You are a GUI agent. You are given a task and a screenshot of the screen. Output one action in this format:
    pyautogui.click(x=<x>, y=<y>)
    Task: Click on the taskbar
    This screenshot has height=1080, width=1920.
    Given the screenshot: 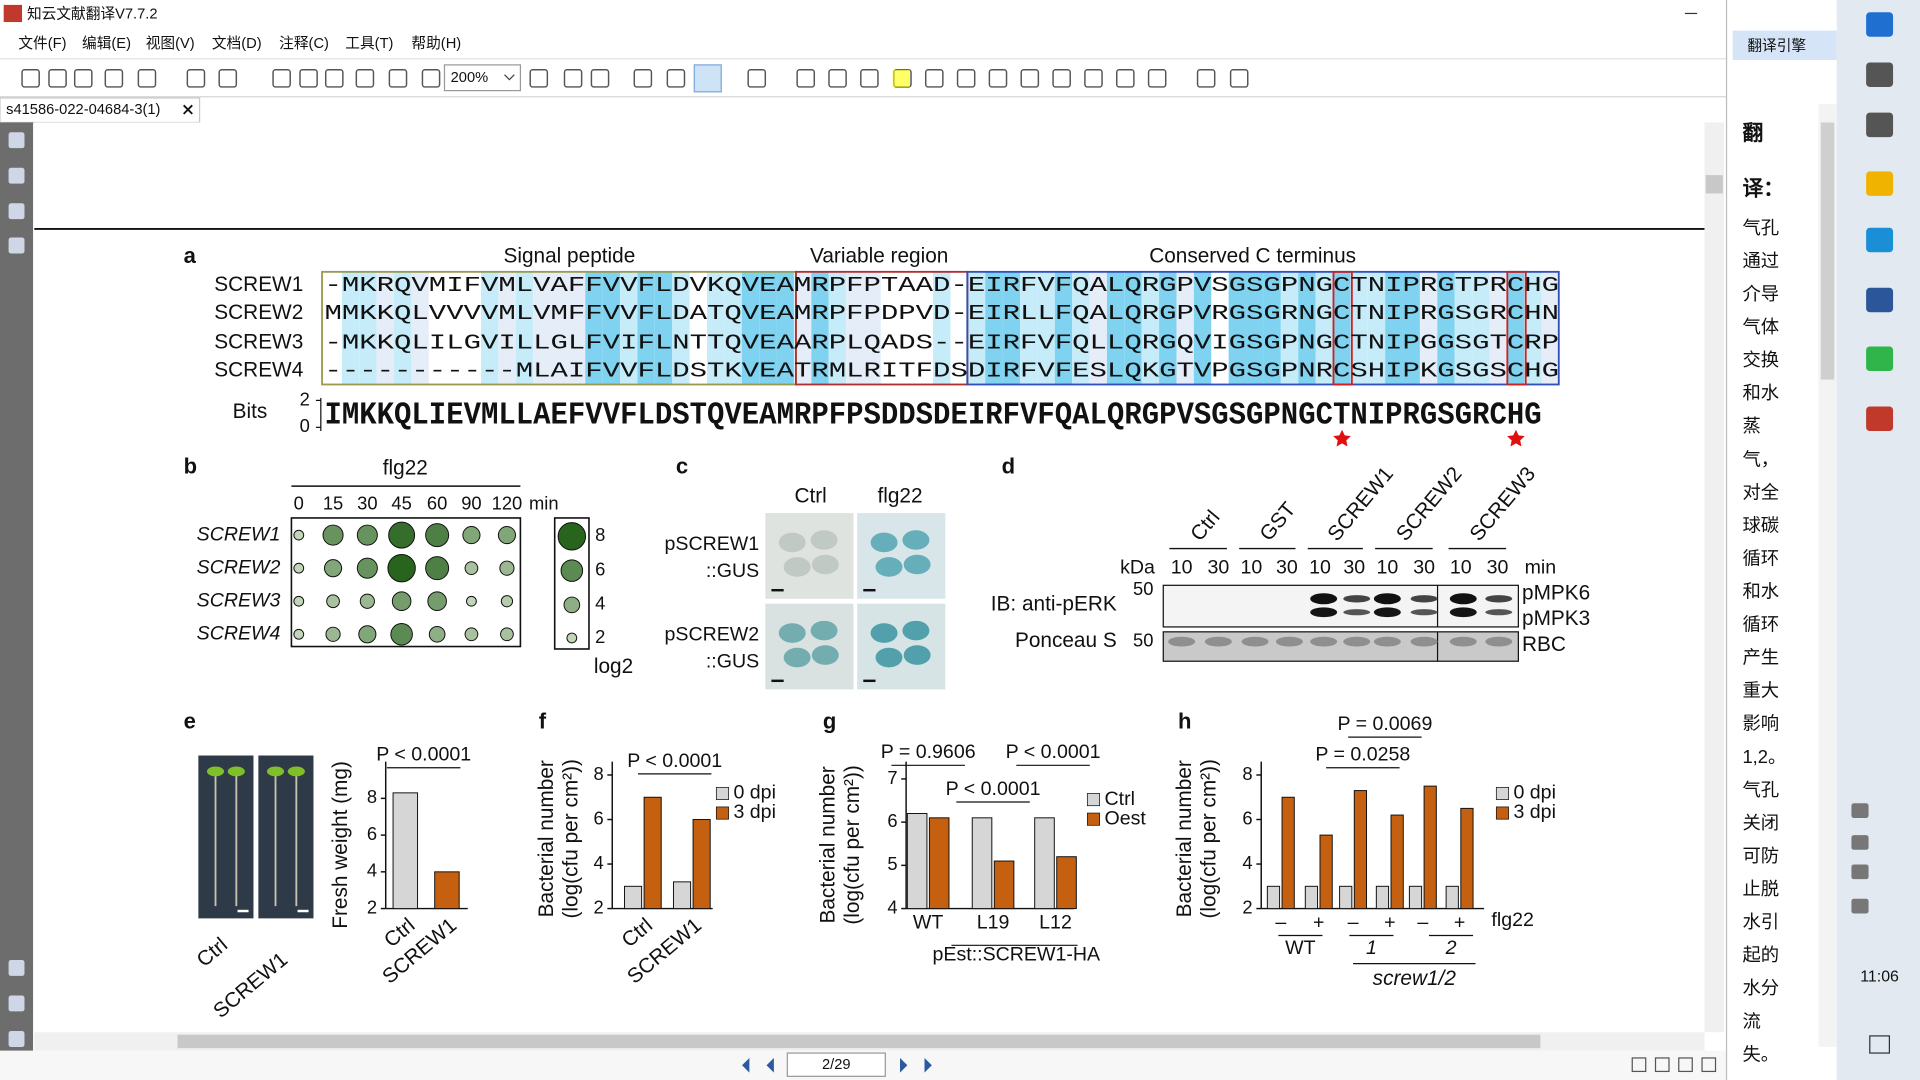 What is the action you would take?
    pyautogui.click(x=1878, y=540)
    